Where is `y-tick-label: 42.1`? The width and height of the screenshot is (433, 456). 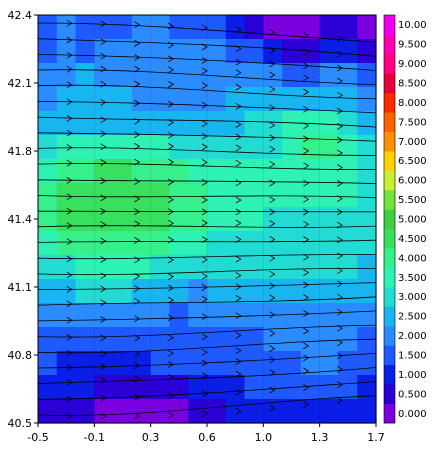 y-tick-label: 42.1 is located at coordinates (20, 83).